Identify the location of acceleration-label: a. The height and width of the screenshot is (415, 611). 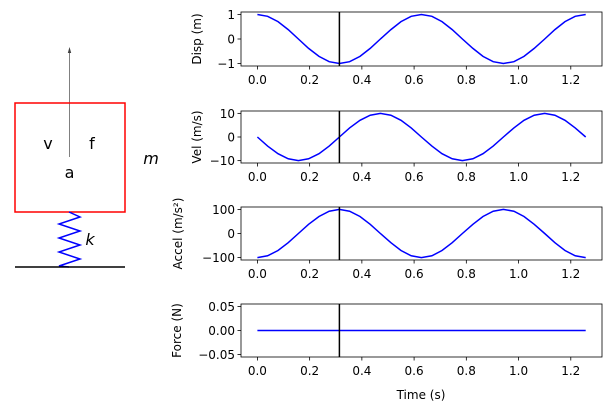
(70, 172).